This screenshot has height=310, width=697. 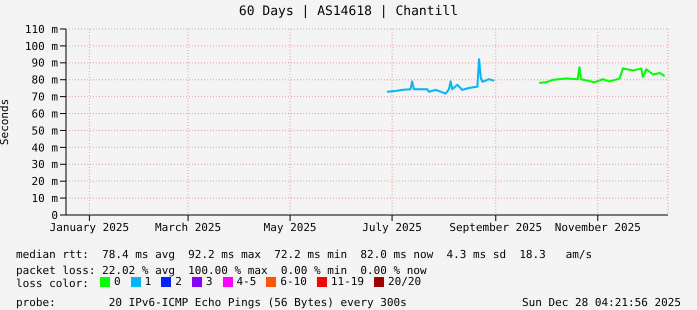 What do you see at coordinates (5, 122) in the screenshot?
I see `y-axis-title: Seconds` at bounding box center [5, 122].